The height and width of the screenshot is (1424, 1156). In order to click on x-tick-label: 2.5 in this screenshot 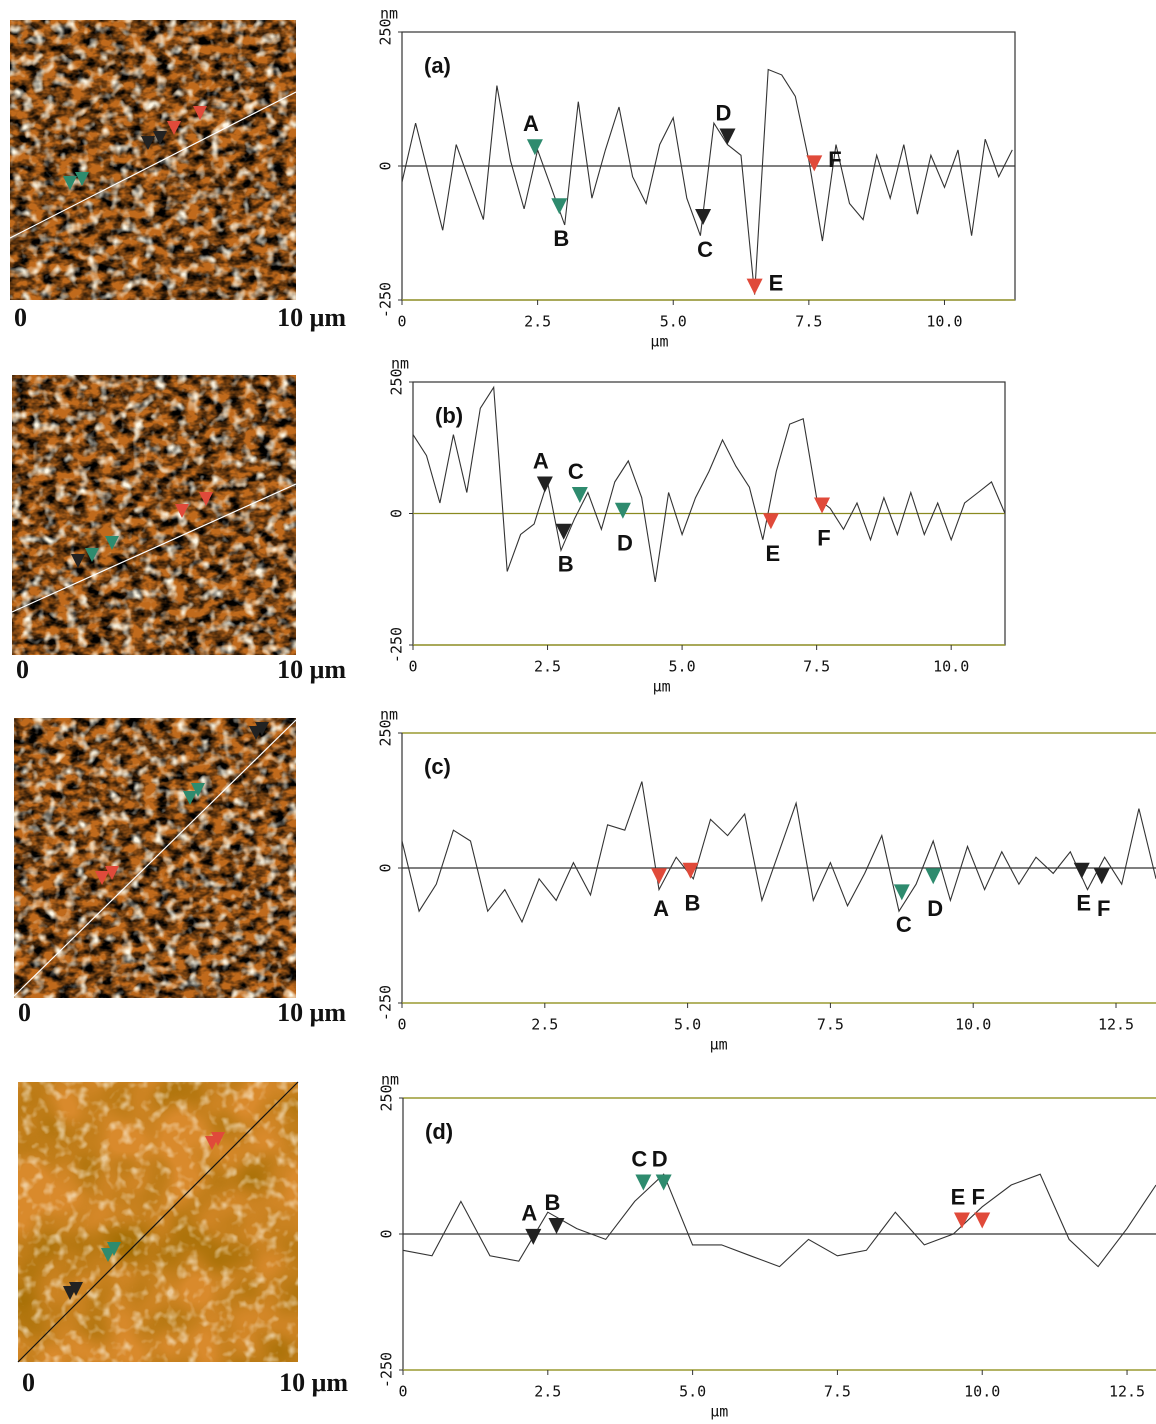, I will do `click(547, 1392)`.